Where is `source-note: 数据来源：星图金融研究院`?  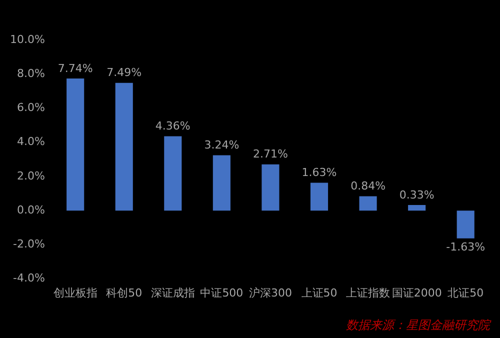 source-note: 数据来源：星图金融研究院 is located at coordinates (418, 325).